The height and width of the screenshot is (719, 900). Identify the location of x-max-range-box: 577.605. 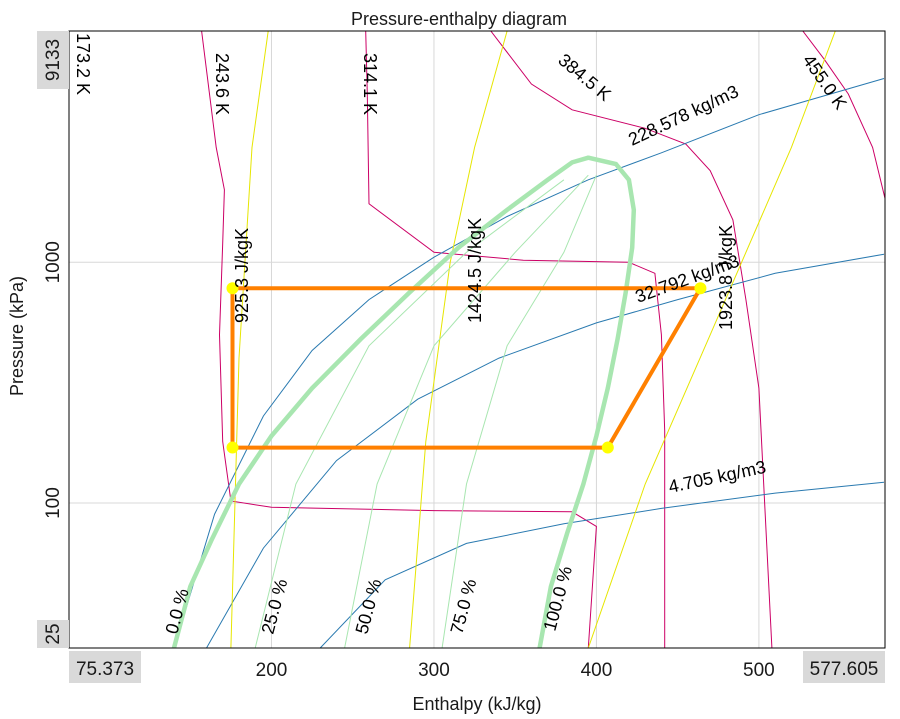
(844, 667).